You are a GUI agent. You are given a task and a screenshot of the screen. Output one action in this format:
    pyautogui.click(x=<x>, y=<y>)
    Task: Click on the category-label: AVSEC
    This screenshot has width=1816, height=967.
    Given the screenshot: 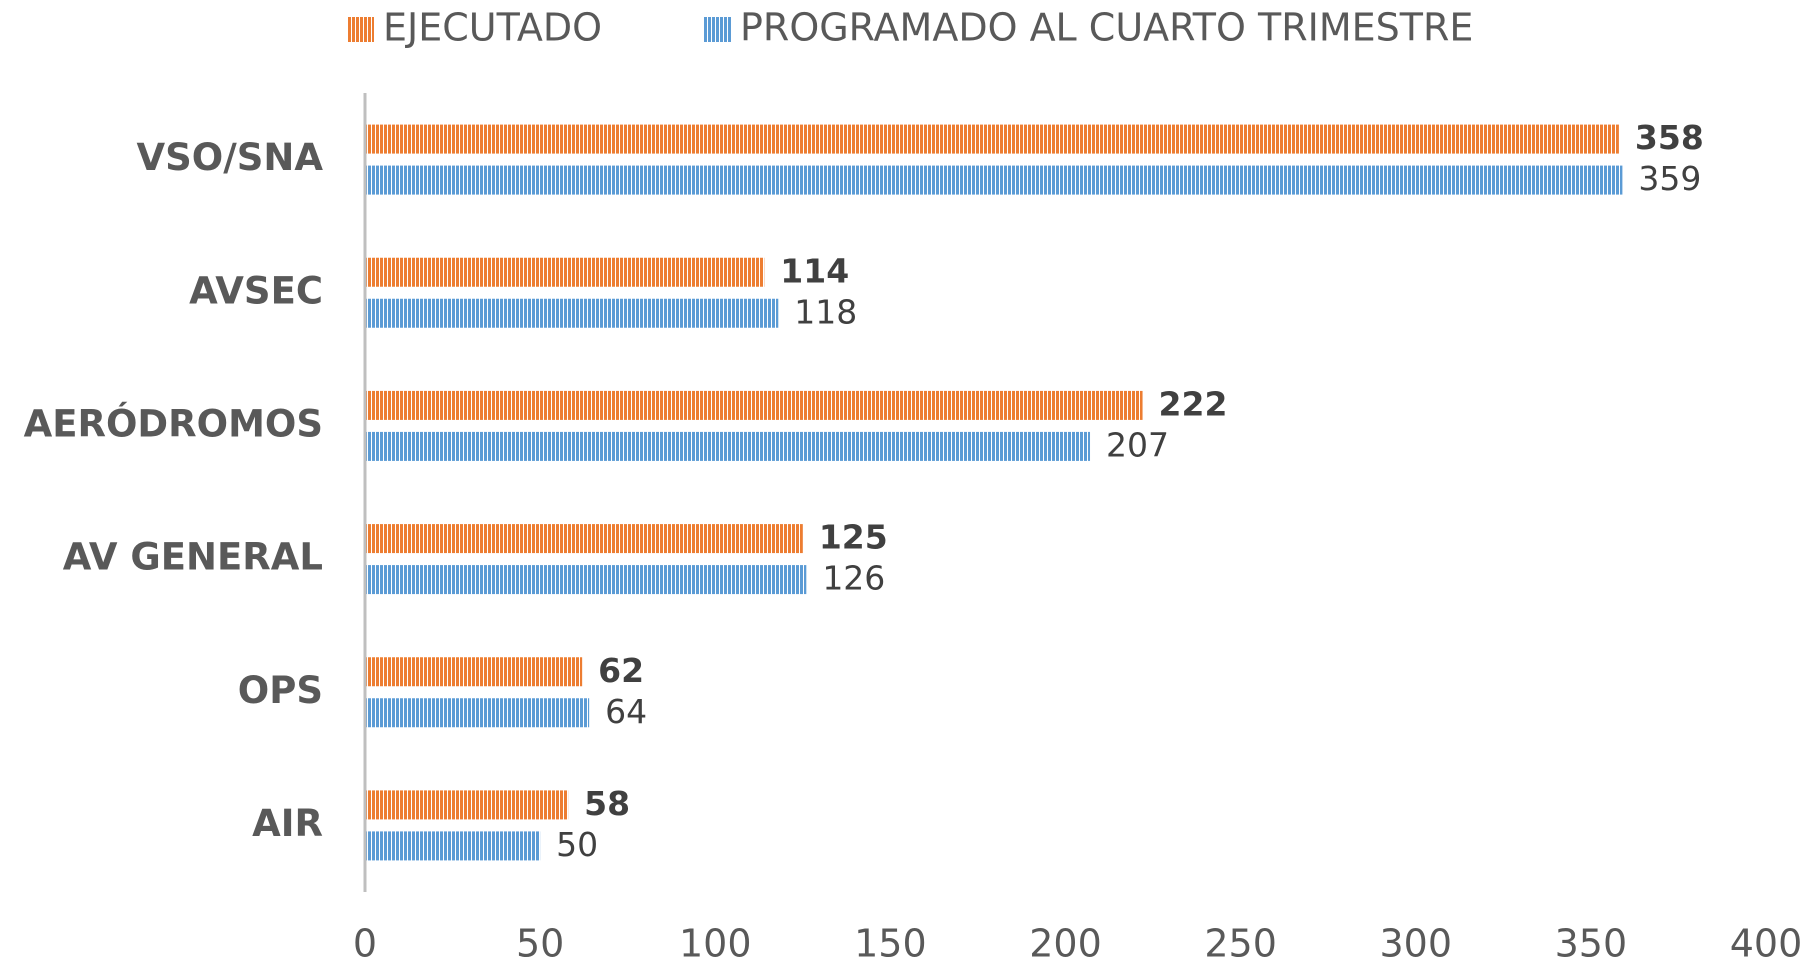 What is the action you would take?
    pyautogui.click(x=256, y=290)
    